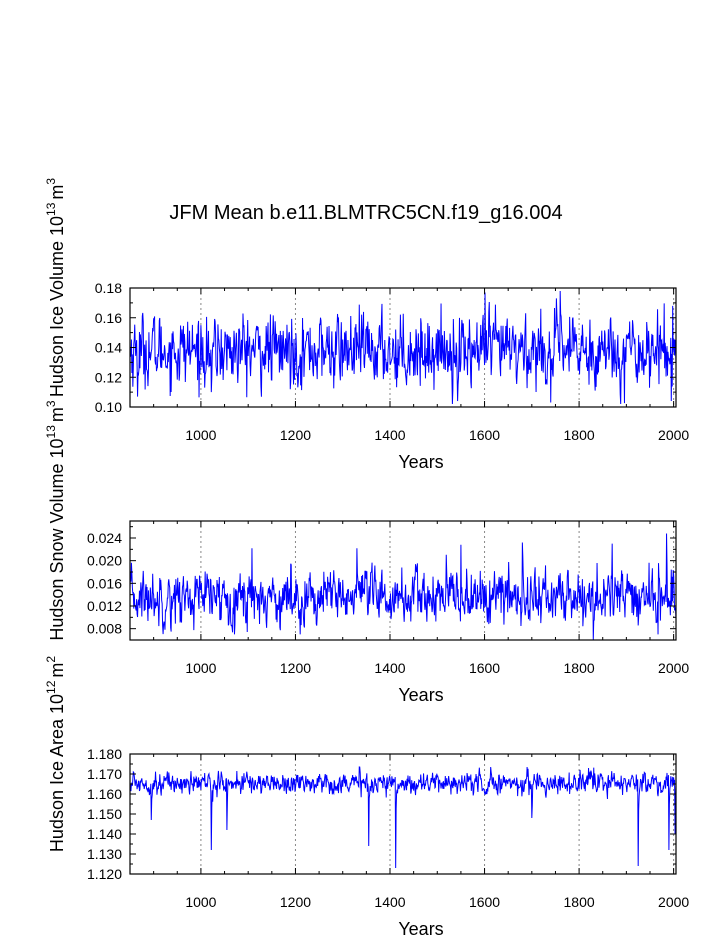 This screenshot has width=723, height=935. What do you see at coordinates (365, 213) in the screenshot?
I see `chart-title: JFM Mean b.e11.BLMTRC5CN.f19_g16.004` at bounding box center [365, 213].